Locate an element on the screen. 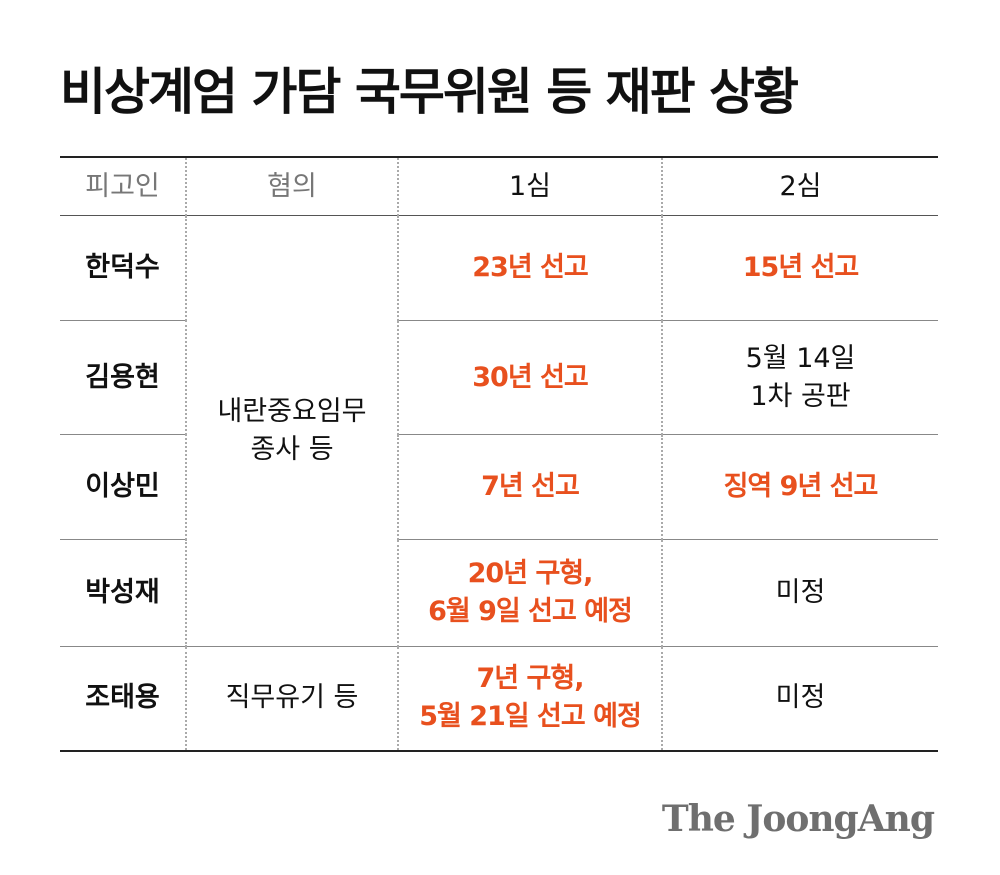 The height and width of the screenshot is (875, 1000). defendant-name: 조태용 is located at coordinates (123, 699).